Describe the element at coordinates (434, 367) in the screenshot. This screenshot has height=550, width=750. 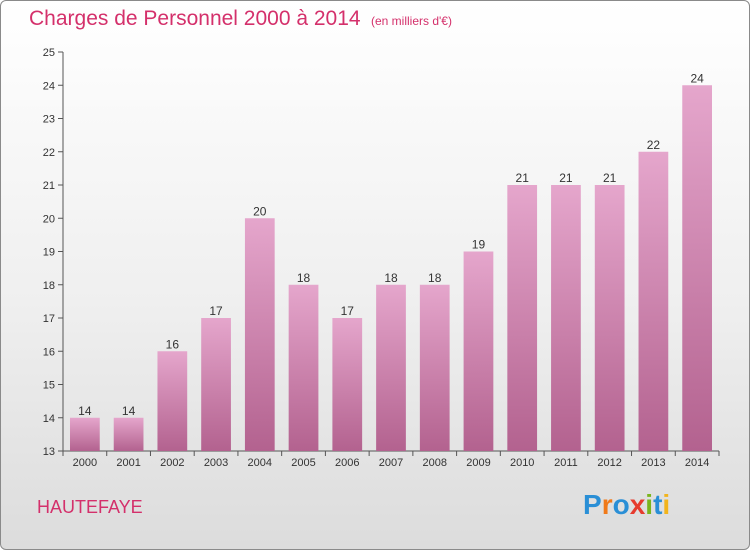
I see `bar-2008` at that location.